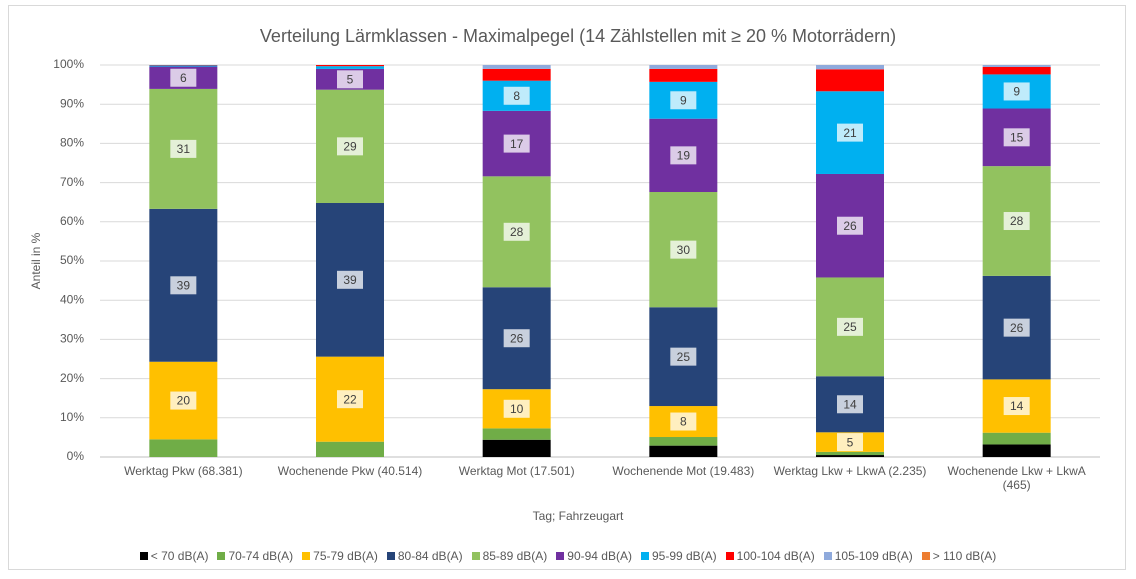 The width and height of the screenshot is (1136, 579). I want to click on legend-item: 105-109 dB(A), so click(868, 556).